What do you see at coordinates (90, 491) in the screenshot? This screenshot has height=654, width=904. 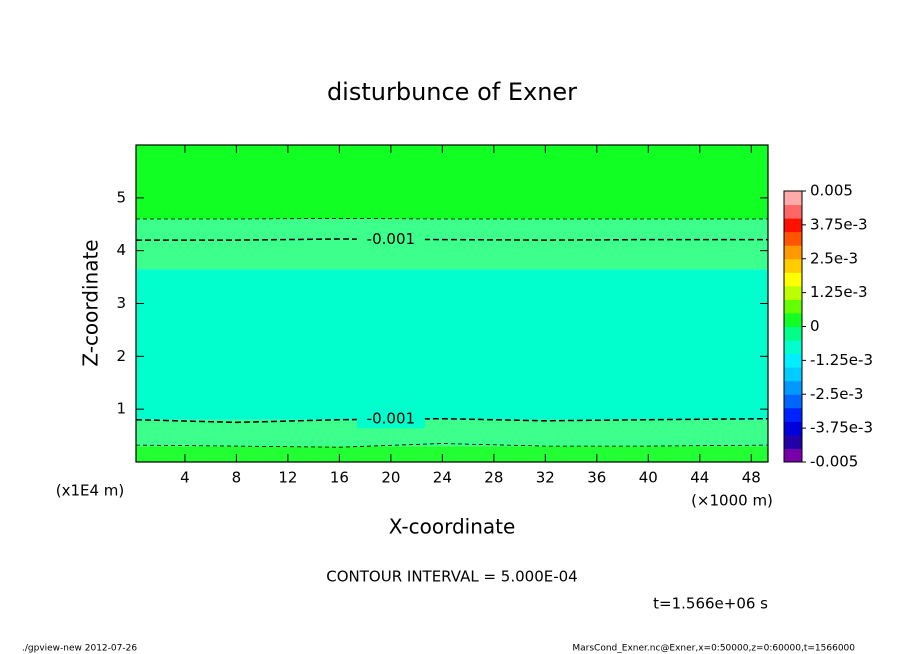 I see `y-axis-unit: (x1E4 m)` at bounding box center [90, 491].